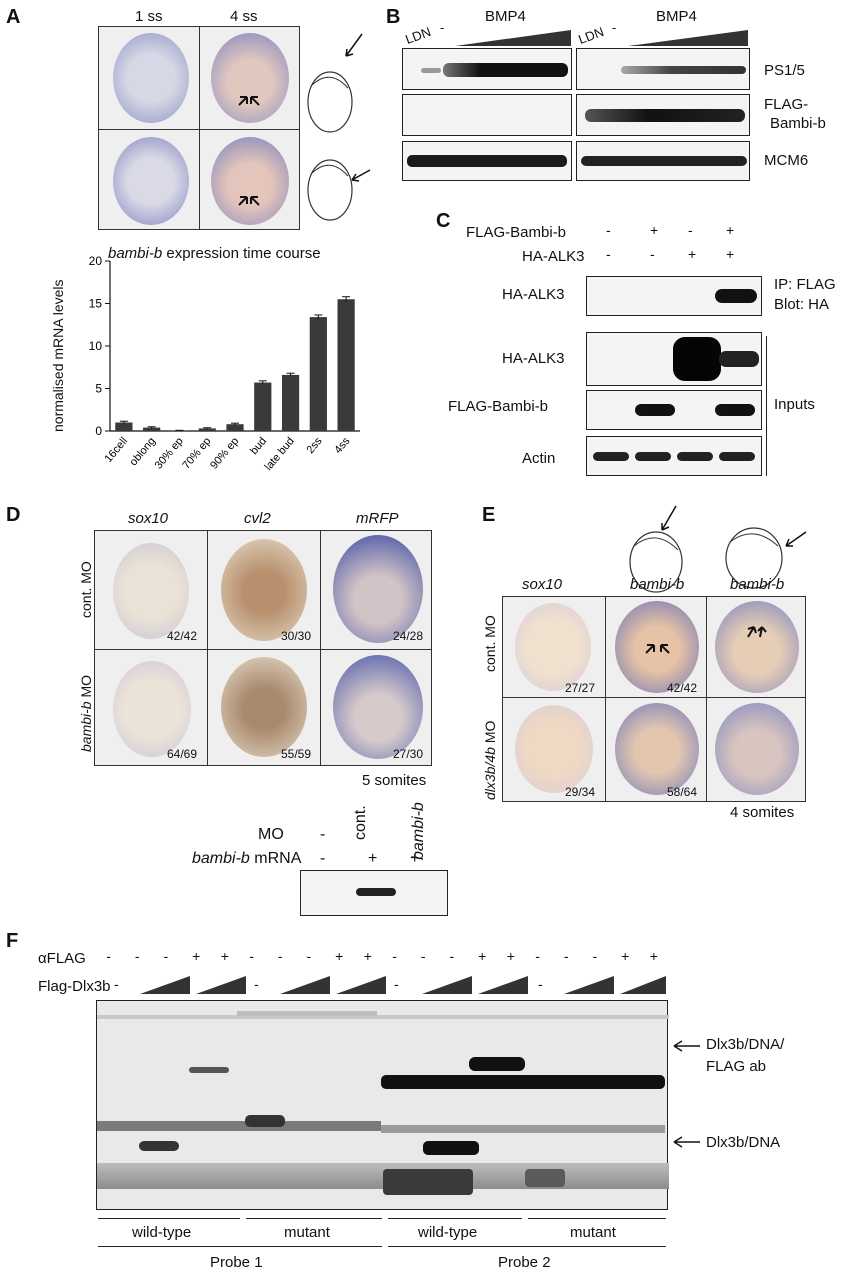  I want to click on mrna-val-3: +, so click(415, 858).